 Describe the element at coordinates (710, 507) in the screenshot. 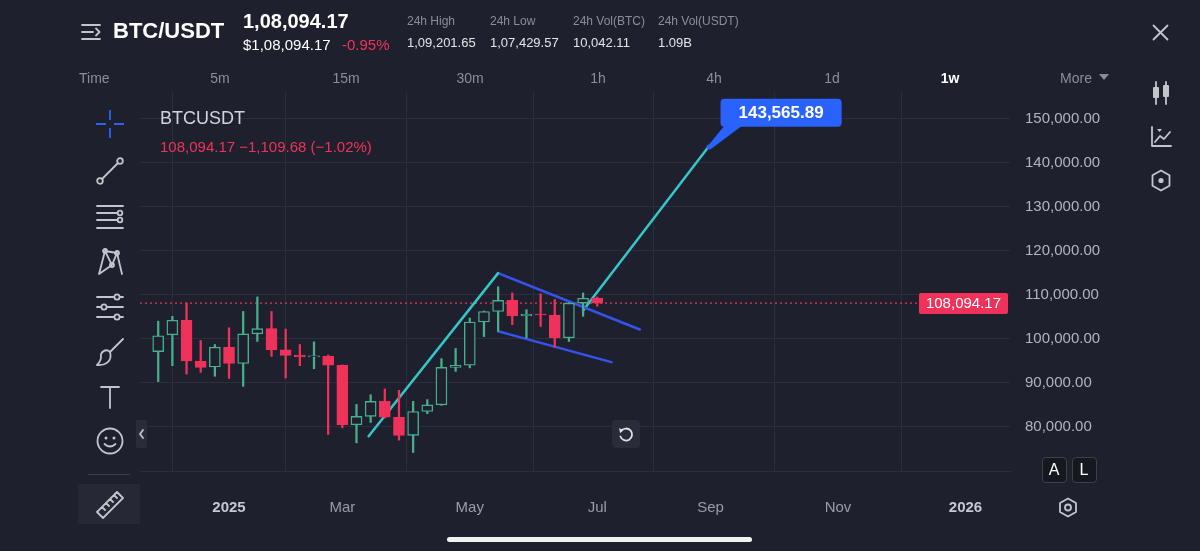

I see `x-tick-label: Sep` at that location.